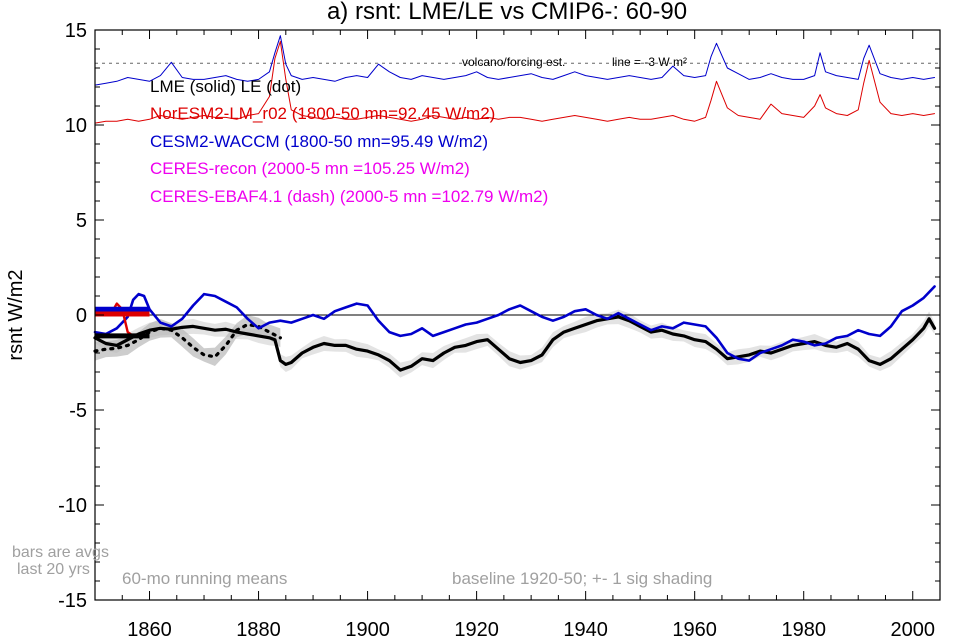  Describe the element at coordinates (72, 601) in the screenshot. I see `y-tick-label: -15` at that location.